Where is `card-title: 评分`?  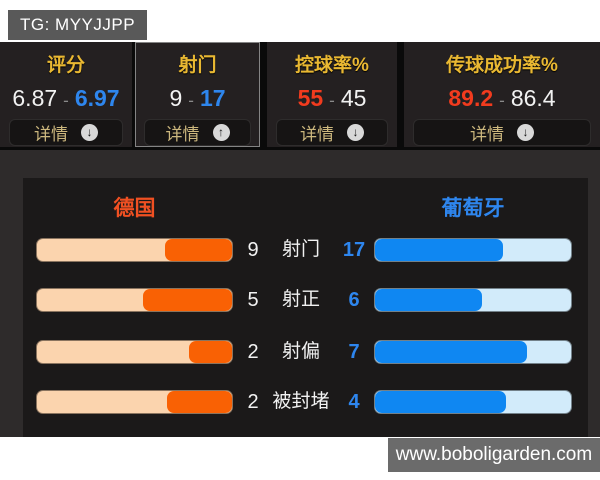 card-title: 评分 is located at coordinates (65, 65).